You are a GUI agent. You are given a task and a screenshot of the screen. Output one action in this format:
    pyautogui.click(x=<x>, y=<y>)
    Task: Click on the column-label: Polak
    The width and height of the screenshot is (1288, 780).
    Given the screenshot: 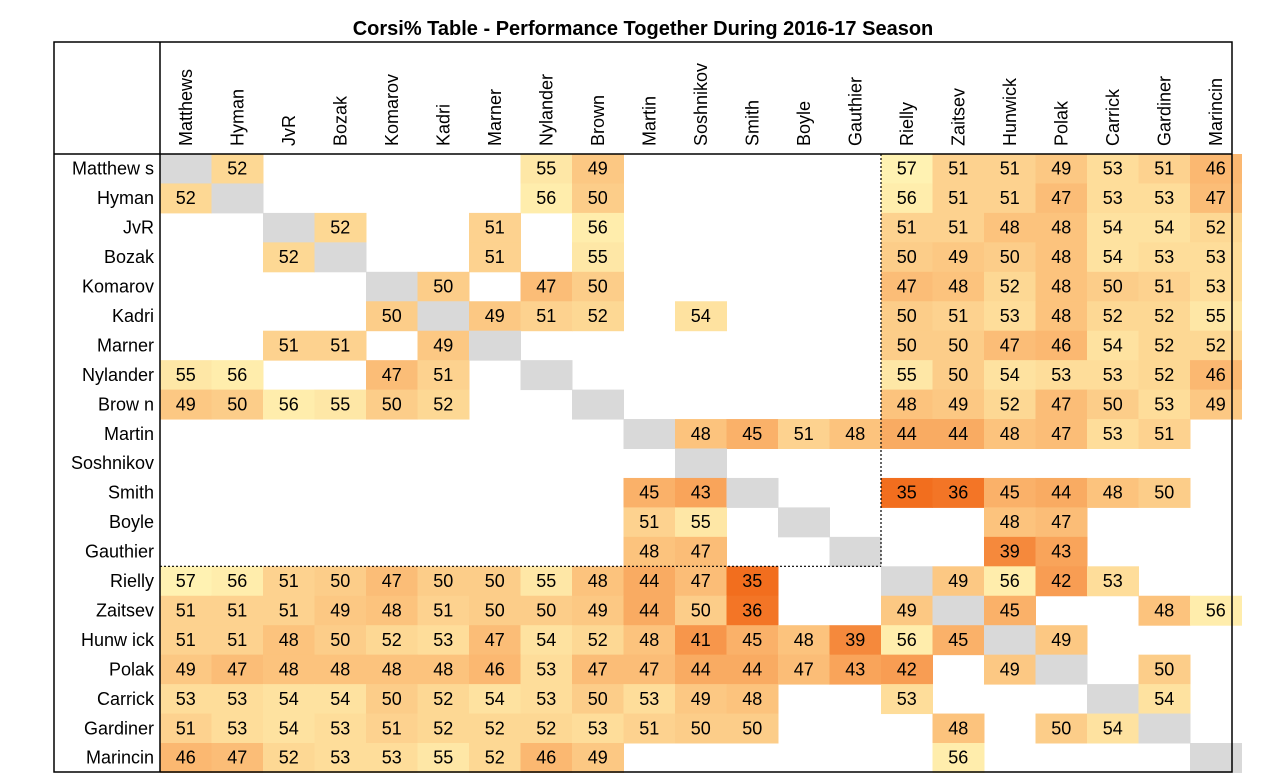 What is the action you would take?
    pyautogui.click(x=1061, y=123)
    